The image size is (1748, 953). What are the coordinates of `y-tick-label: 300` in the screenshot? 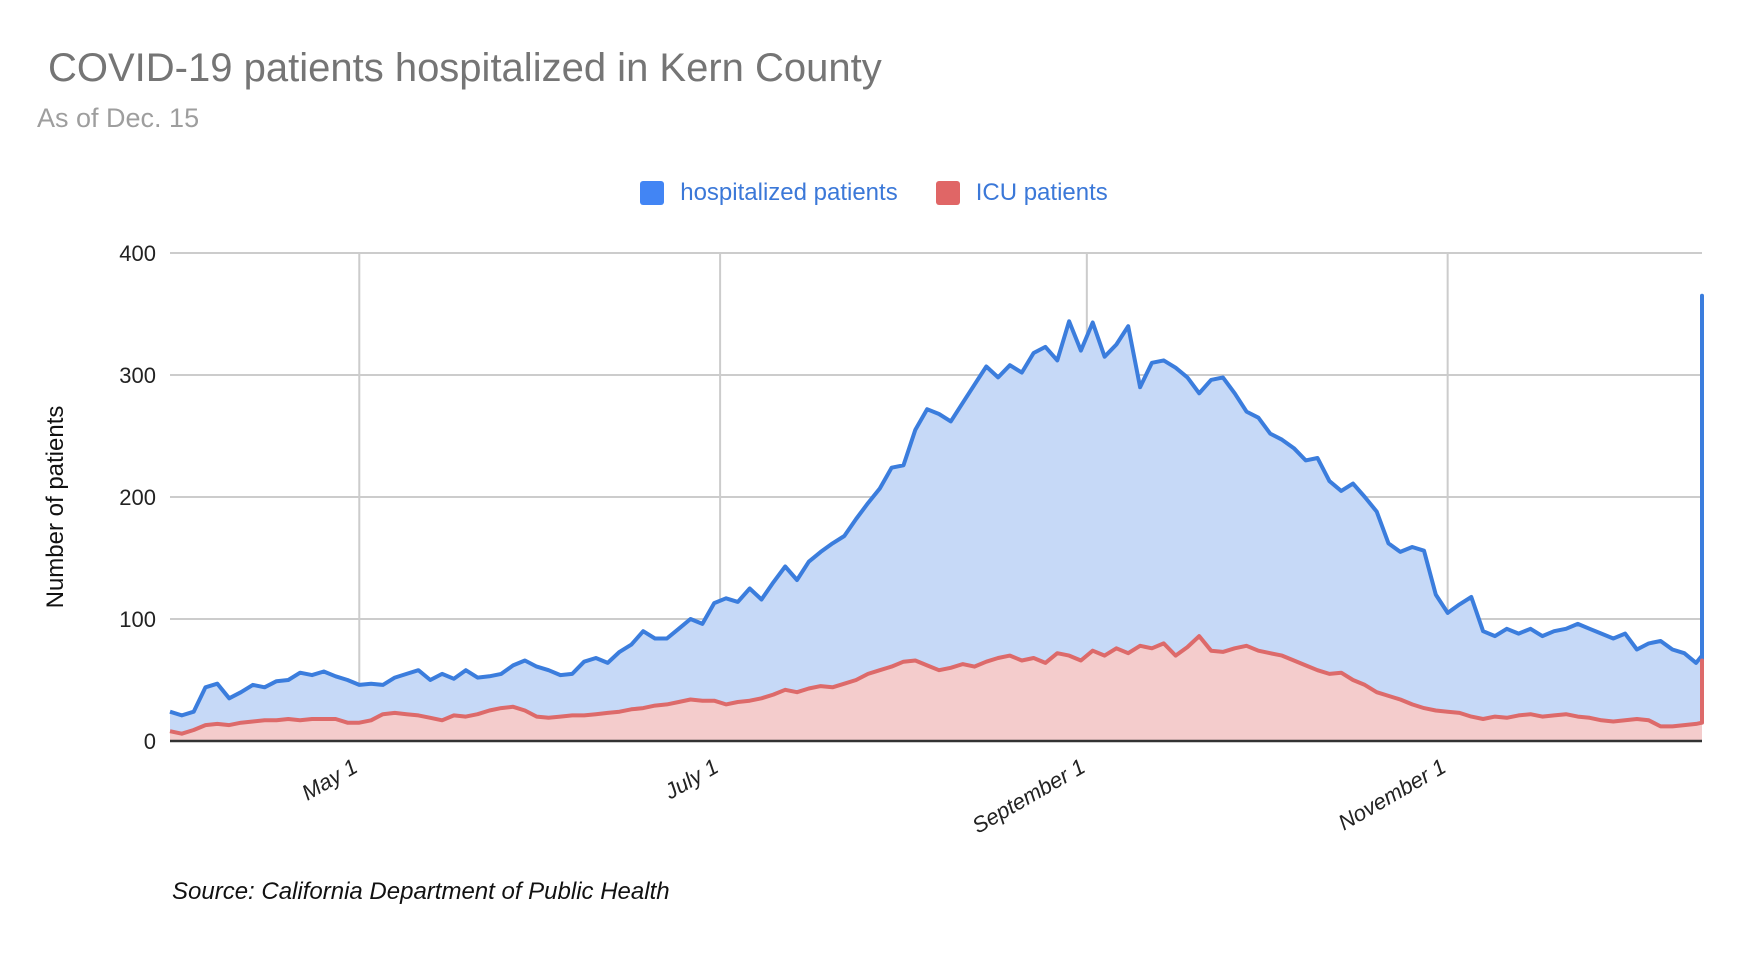 It's located at (137, 375).